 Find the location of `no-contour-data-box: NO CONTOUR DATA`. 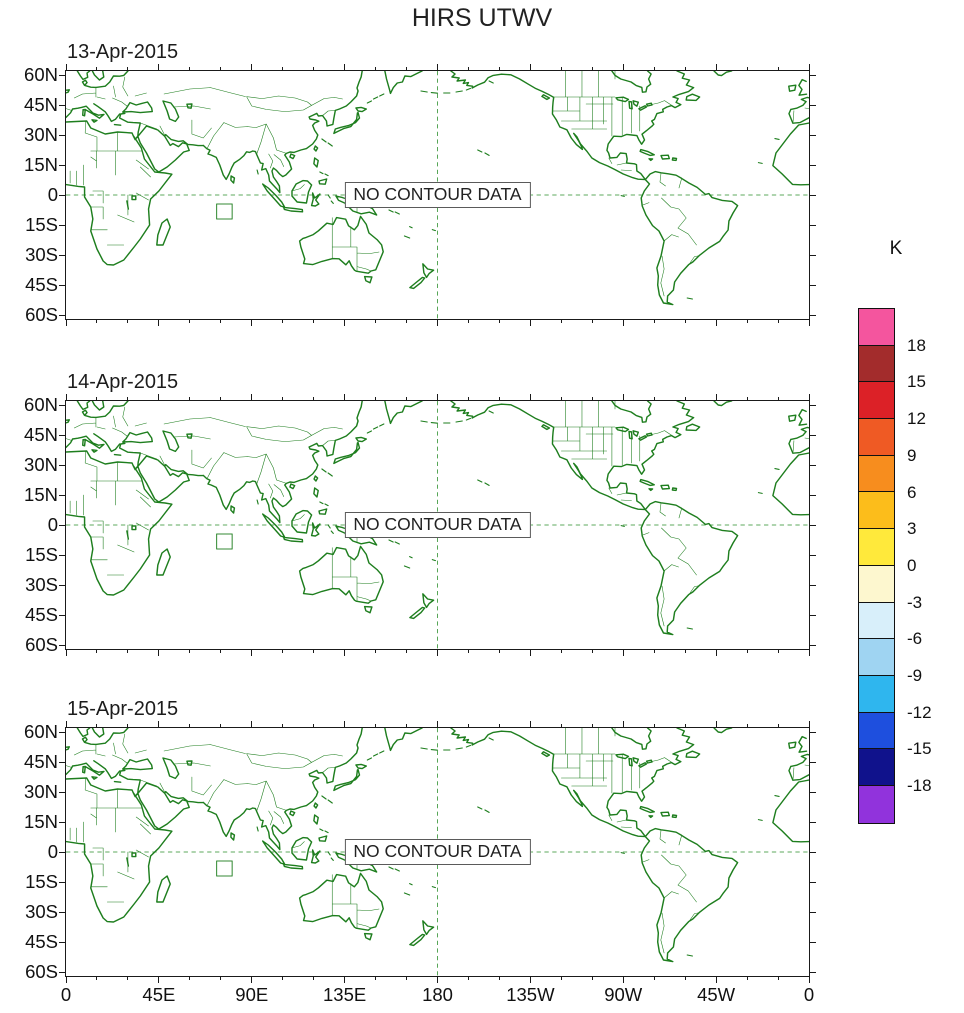

no-contour-data-box: NO CONTOUR DATA is located at coordinates (437, 852).